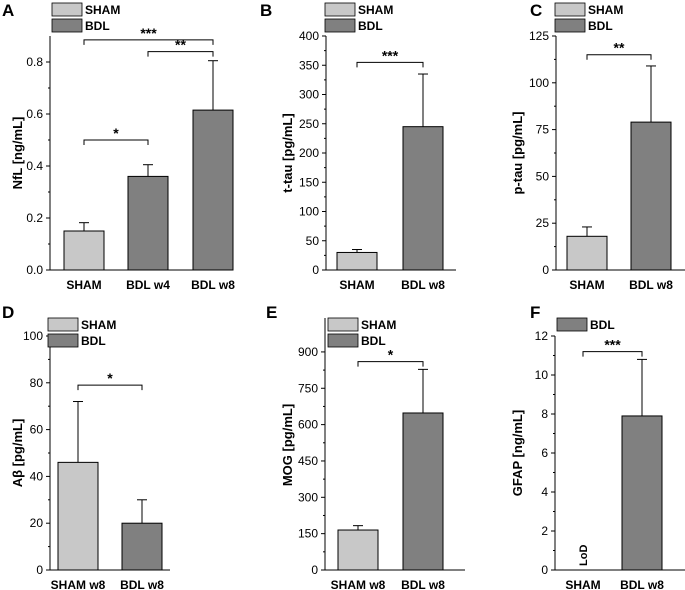  I want to click on y-tick-label: 20, so click(37, 523).